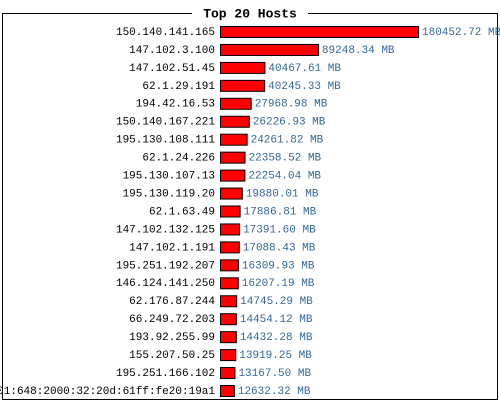 This screenshot has height=403, width=500. Describe the element at coordinates (172, 51) in the screenshot. I see `host-label: 147.102.3.100` at that location.